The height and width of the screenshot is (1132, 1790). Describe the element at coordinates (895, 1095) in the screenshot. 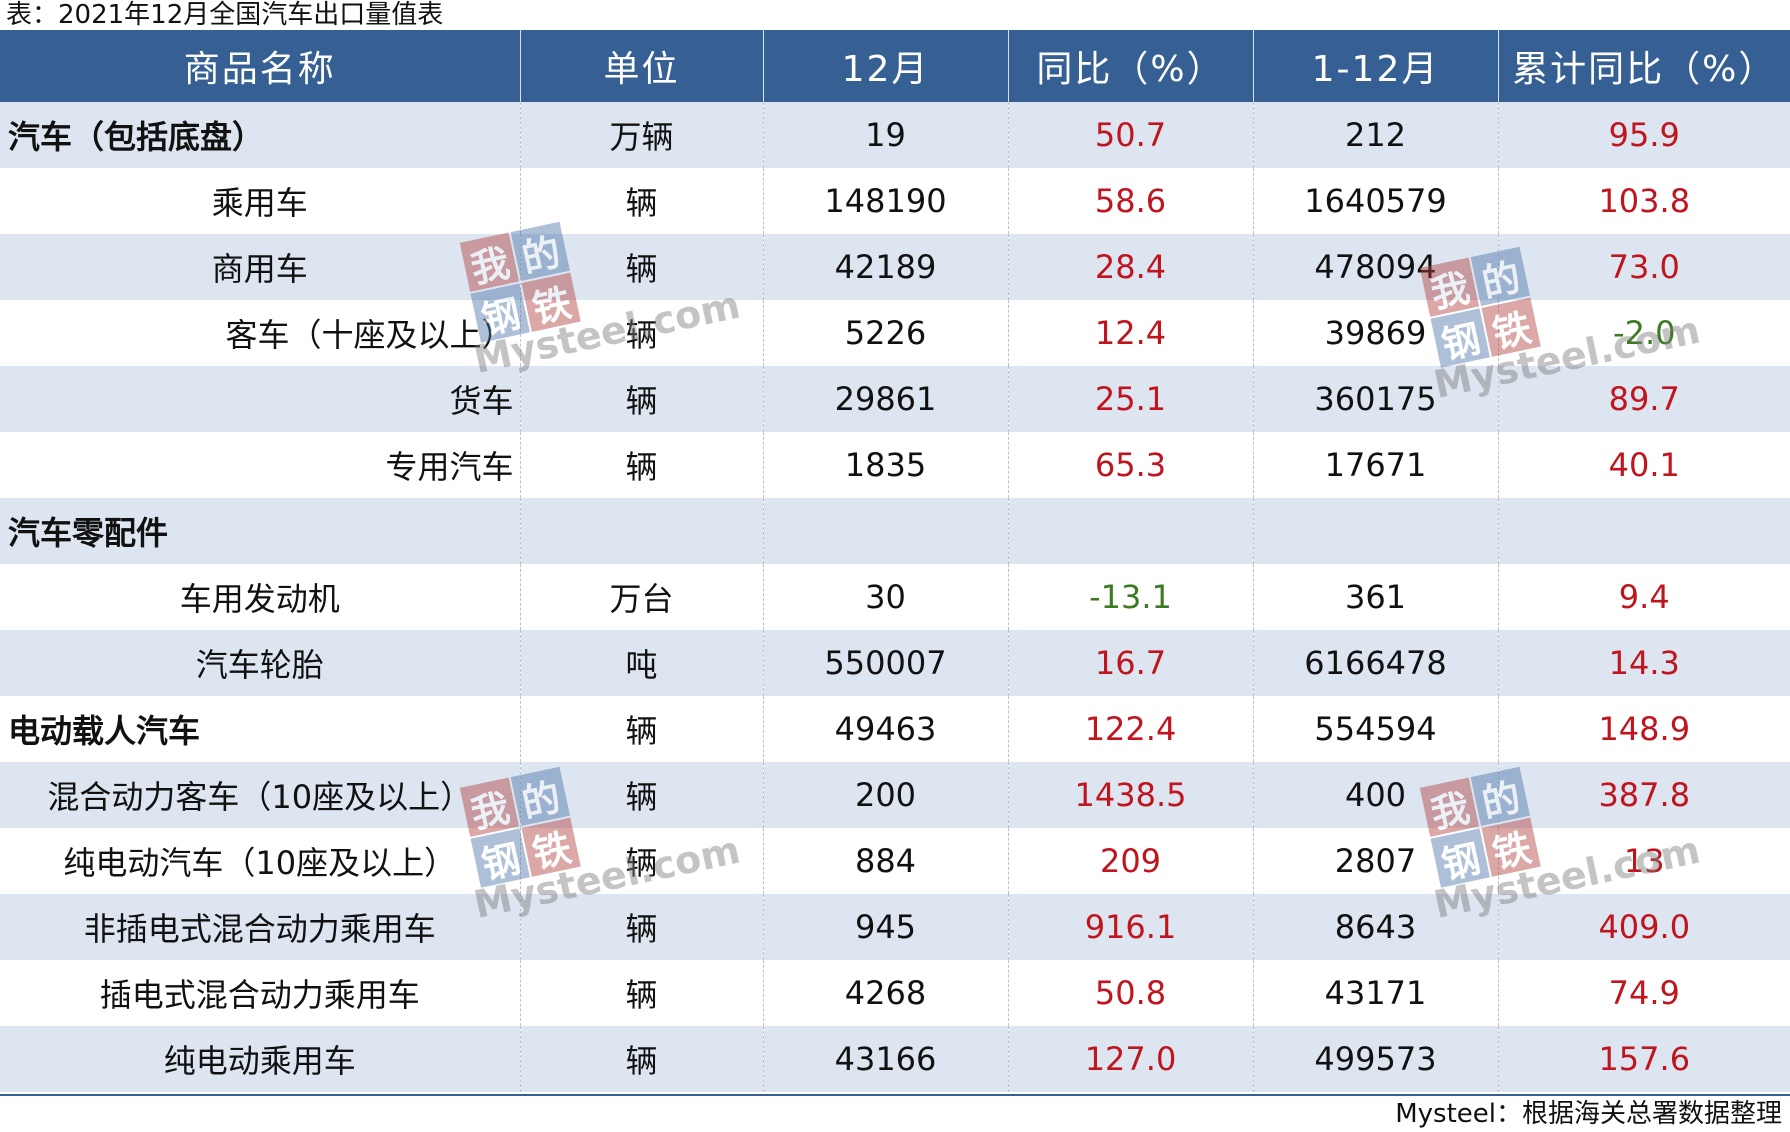

I see `table-bottom-rule` at that location.